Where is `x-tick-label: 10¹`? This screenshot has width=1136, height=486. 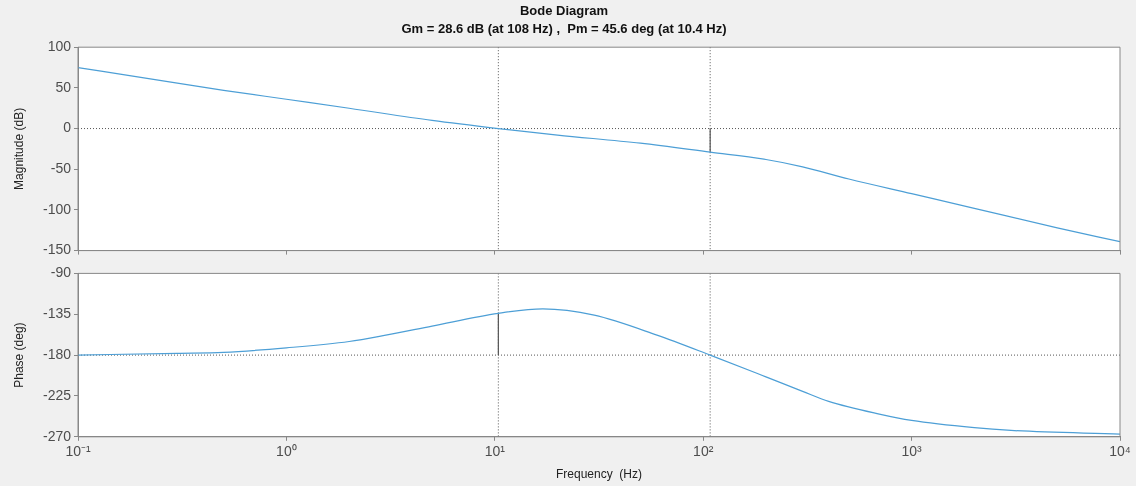 x-tick-label: 10¹ is located at coordinates (495, 451).